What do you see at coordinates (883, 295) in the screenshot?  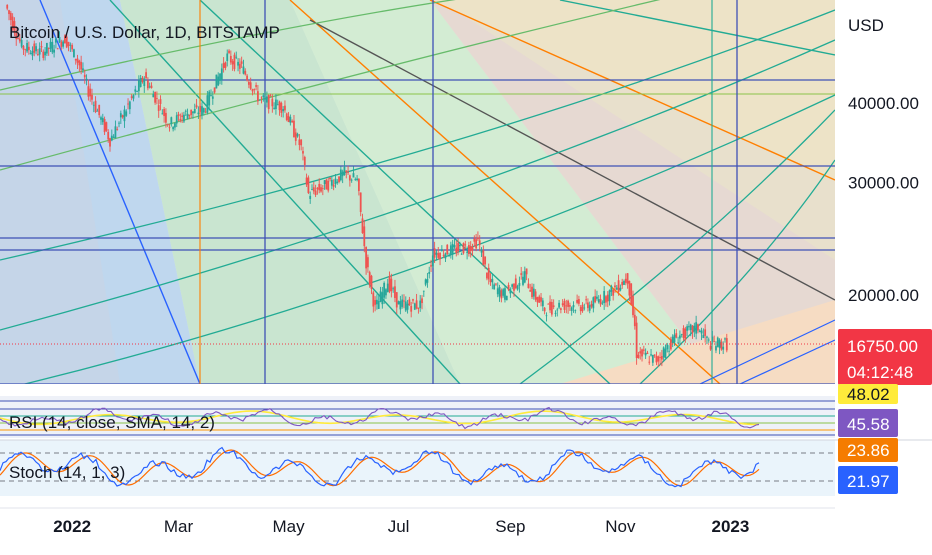 I see `y-tick-label: 20000.00` at bounding box center [883, 295].